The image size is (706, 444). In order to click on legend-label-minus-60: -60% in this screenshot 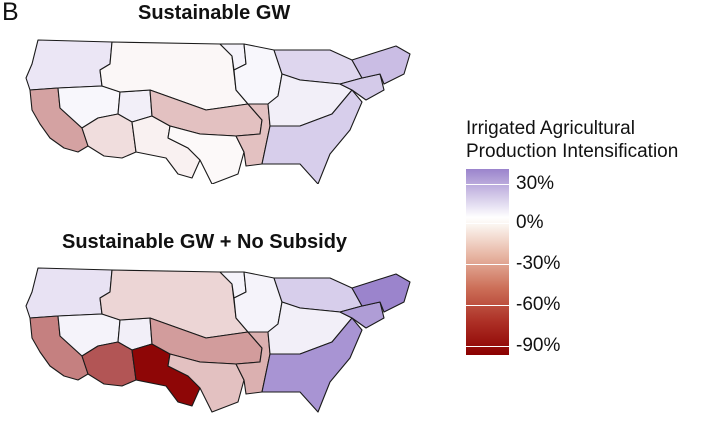, I will do `click(538, 304)`.